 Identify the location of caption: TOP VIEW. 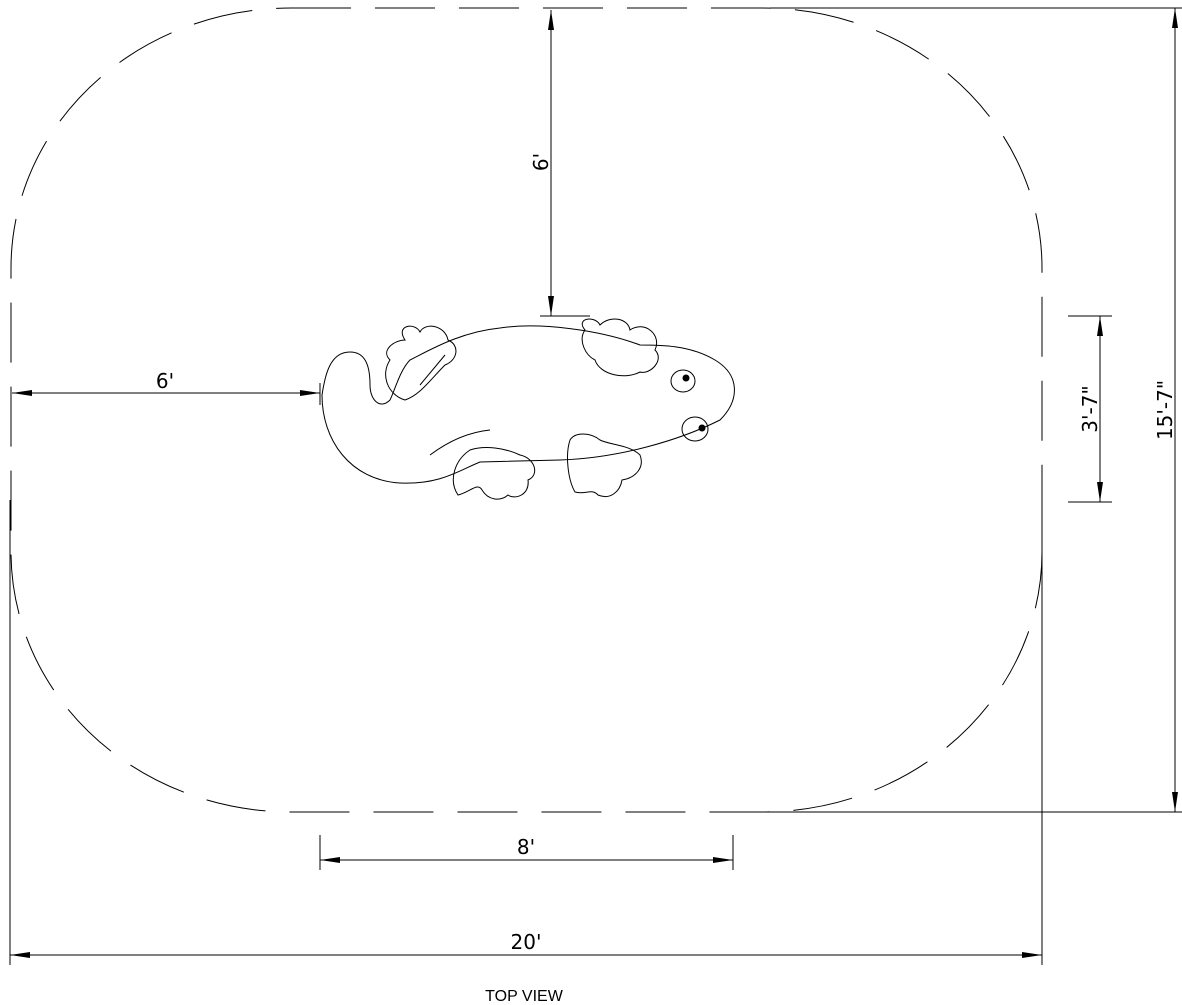
(524, 996).